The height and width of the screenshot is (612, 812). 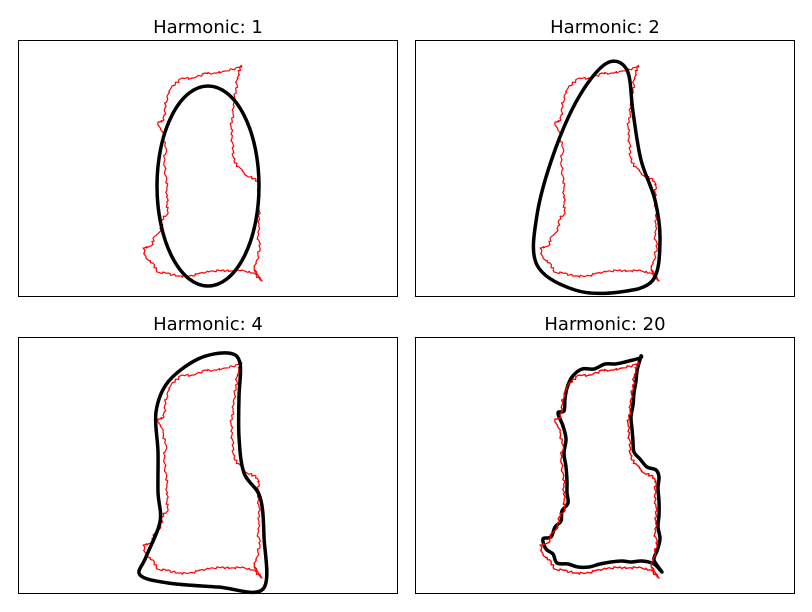 What do you see at coordinates (605, 27) in the screenshot?
I see `panel-title-harmonic-2: Harmonic: 2` at bounding box center [605, 27].